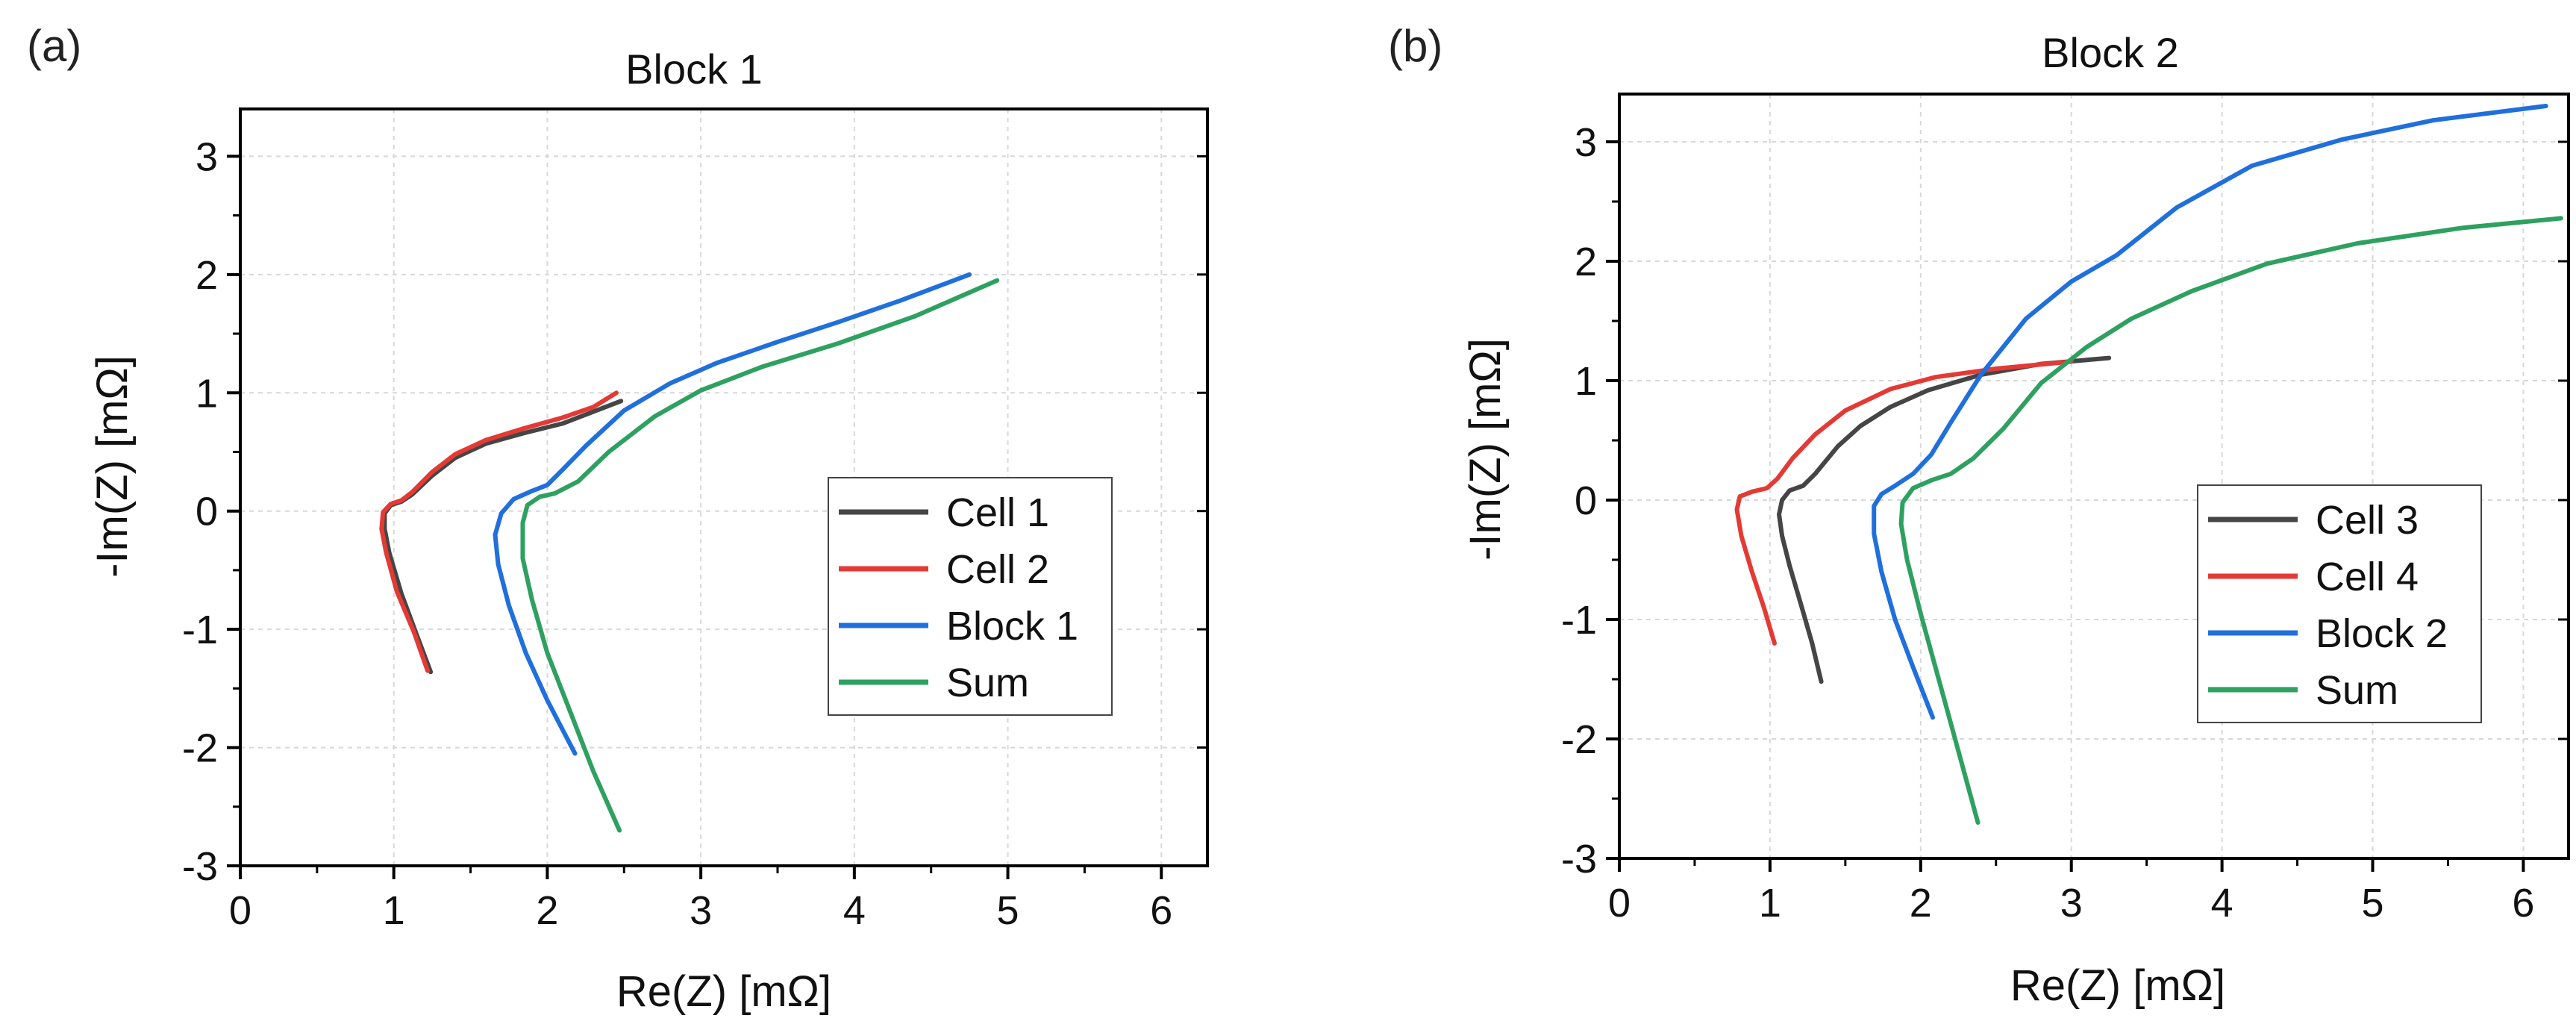  What do you see at coordinates (2367, 520) in the screenshot?
I see `legend-label: Cell 3` at bounding box center [2367, 520].